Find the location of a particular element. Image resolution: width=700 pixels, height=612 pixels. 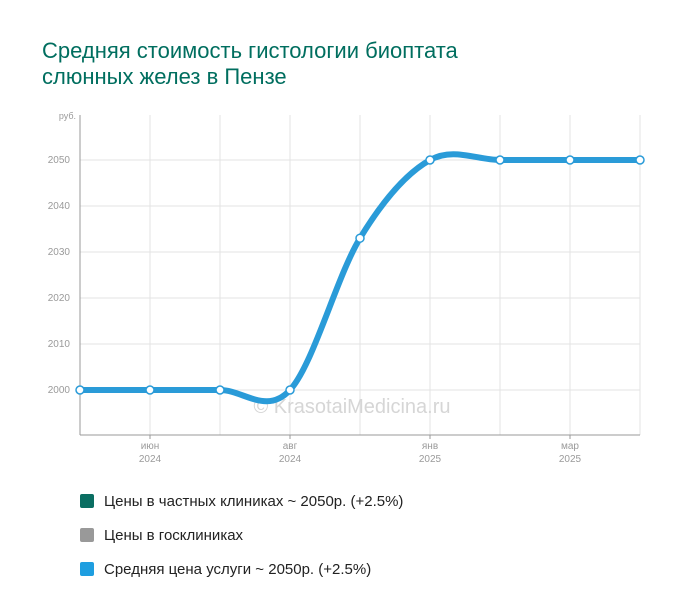

legend-label-public: Цены в госклиниках is located at coordinates (174, 535).